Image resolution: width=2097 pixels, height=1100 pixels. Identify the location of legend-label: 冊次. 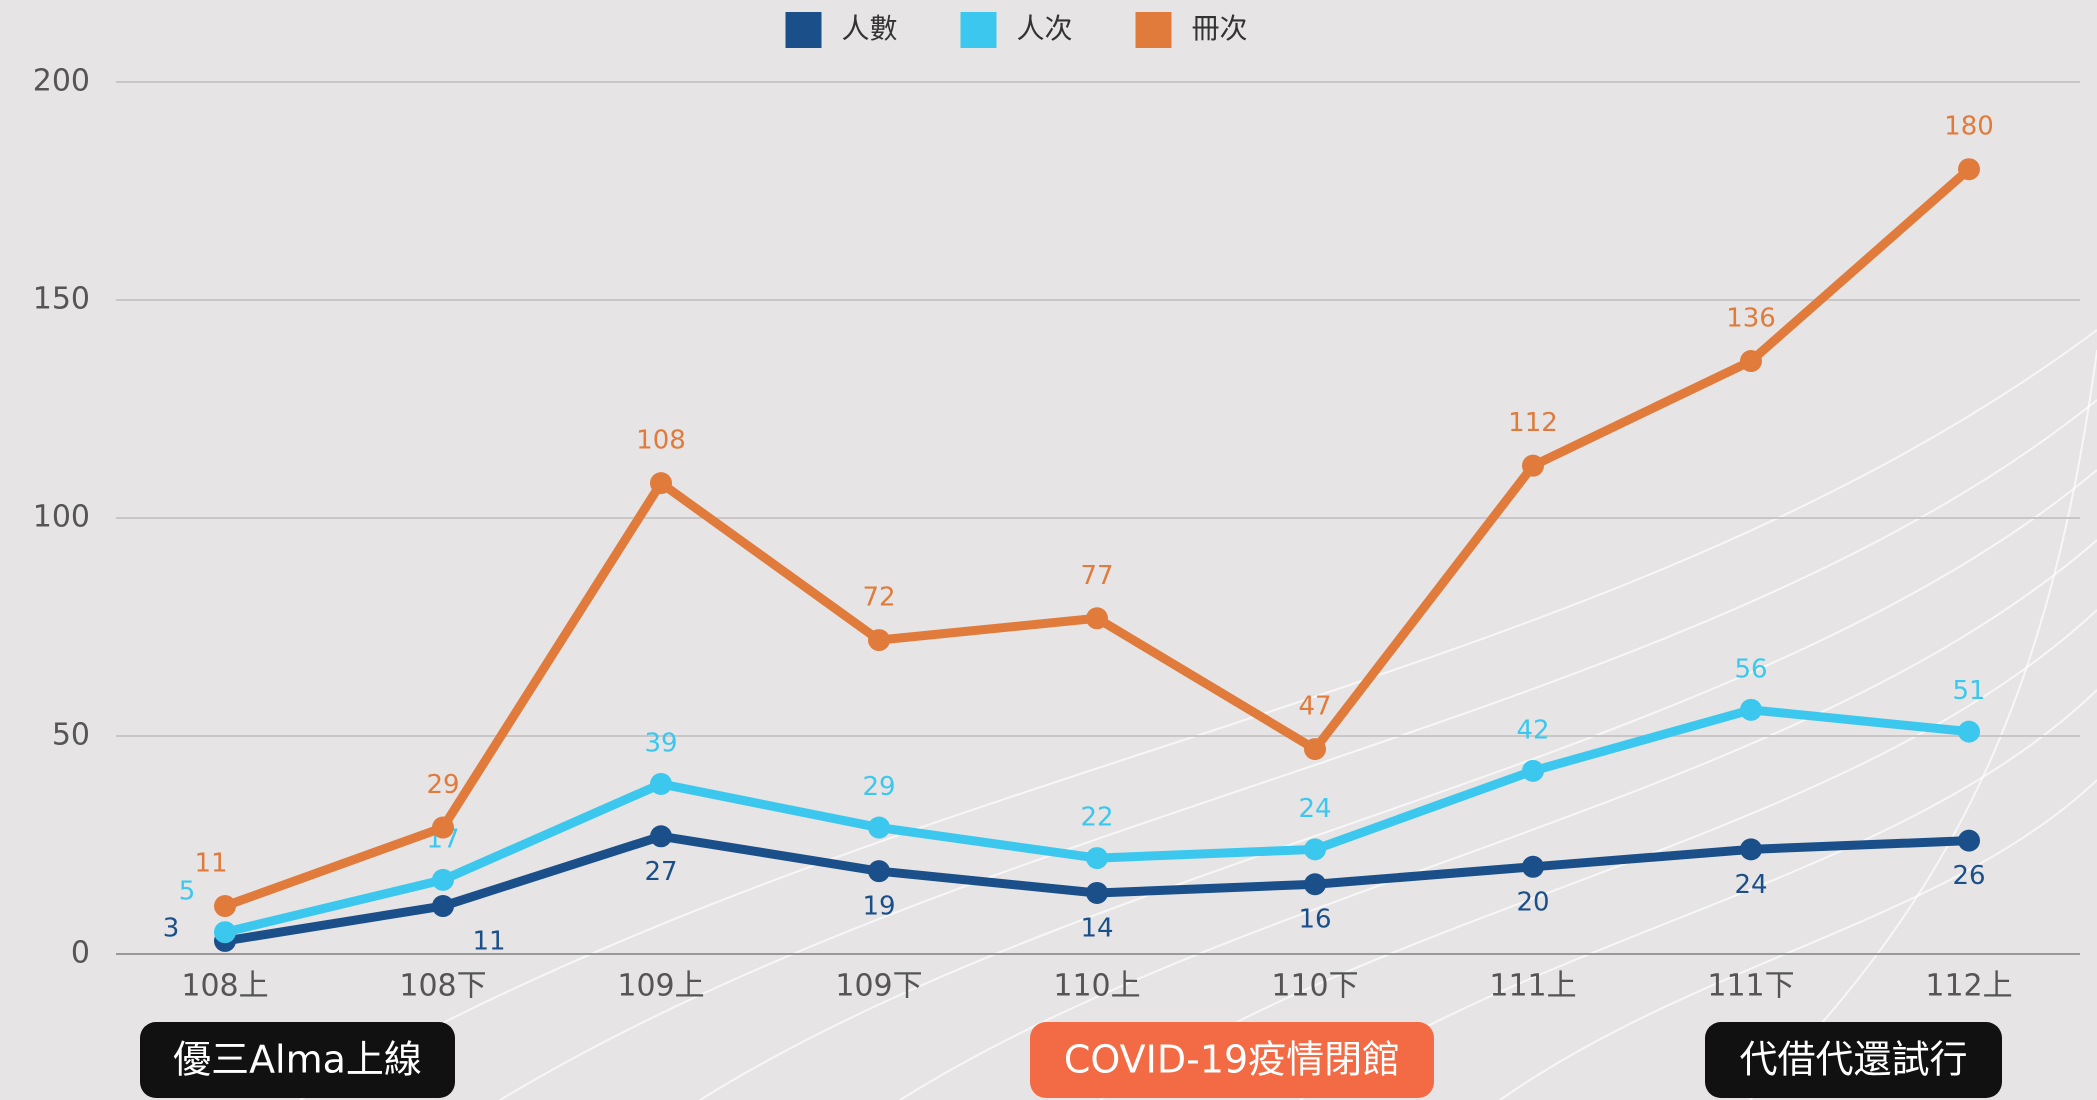
(1220, 28).